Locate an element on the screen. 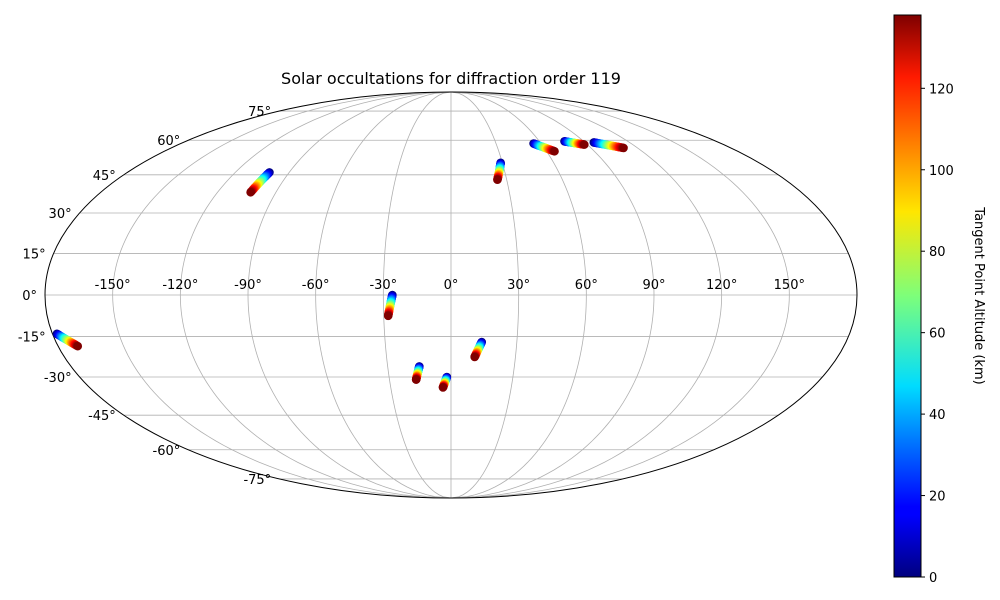 The height and width of the screenshot is (600, 1000). colorbar-tick-label: 80 is located at coordinates (937, 252).